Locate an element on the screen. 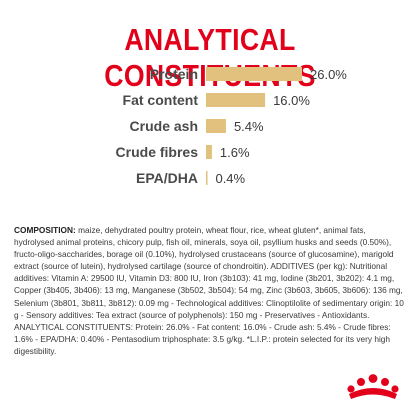 Image resolution: width=420 pixels, height=420 pixels. value-label-protein: 26.0% is located at coordinates (328, 74).